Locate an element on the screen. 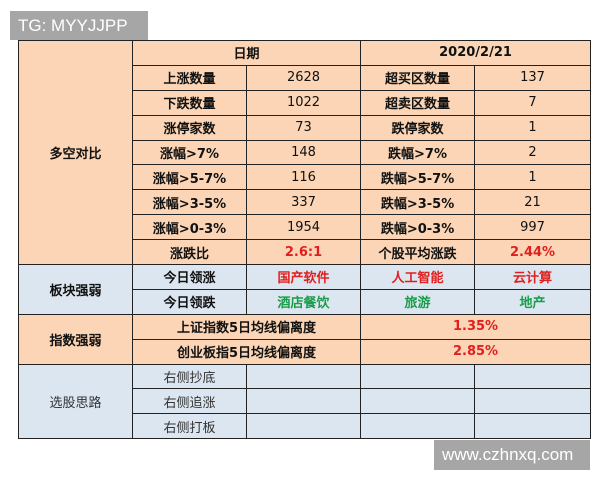  table-cell: 跌幅>0-3% is located at coordinates (418, 227).